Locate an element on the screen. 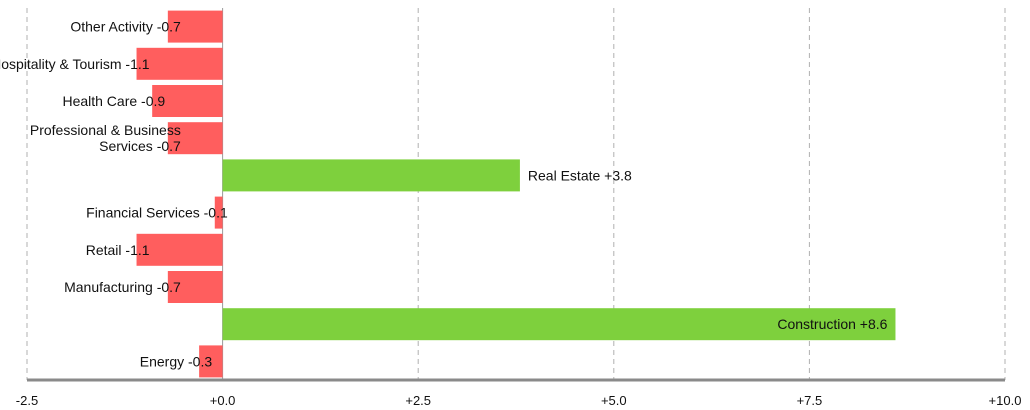  bar-health-care is located at coordinates (187, 101).